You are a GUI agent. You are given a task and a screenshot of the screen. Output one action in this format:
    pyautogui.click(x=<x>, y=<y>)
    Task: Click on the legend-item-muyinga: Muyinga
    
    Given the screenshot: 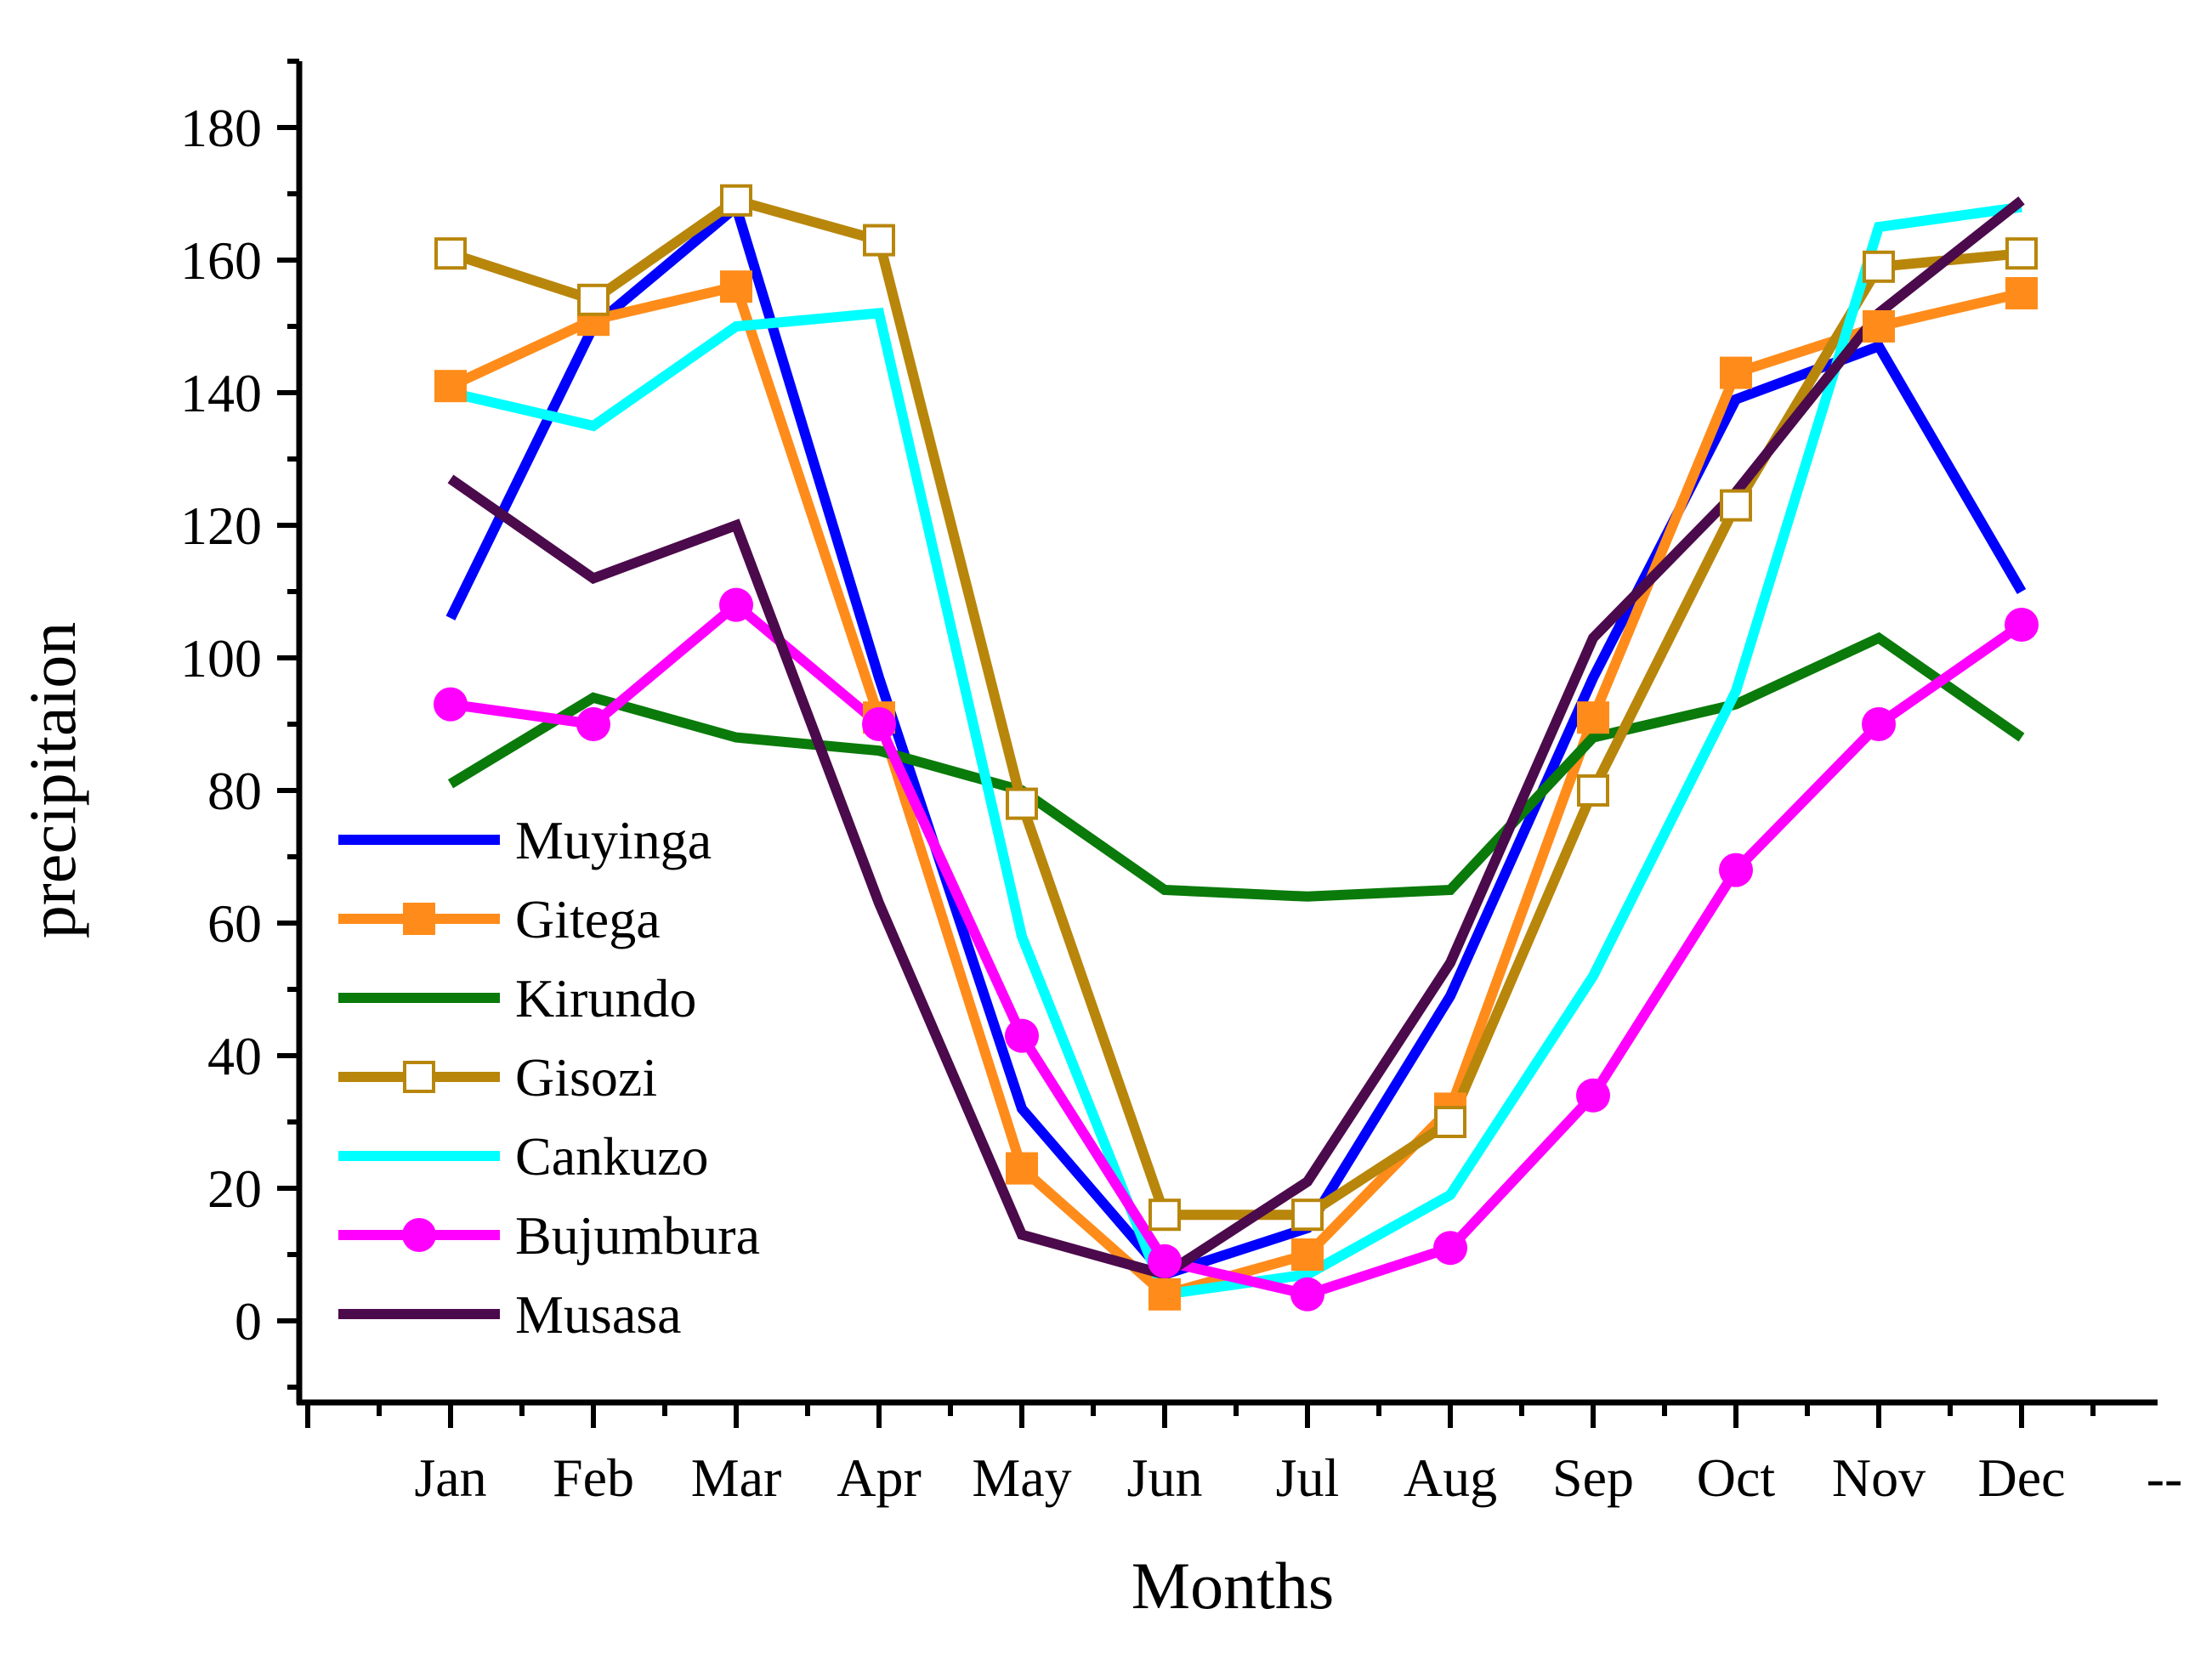 What is the action you would take?
    pyautogui.click(x=525, y=840)
    